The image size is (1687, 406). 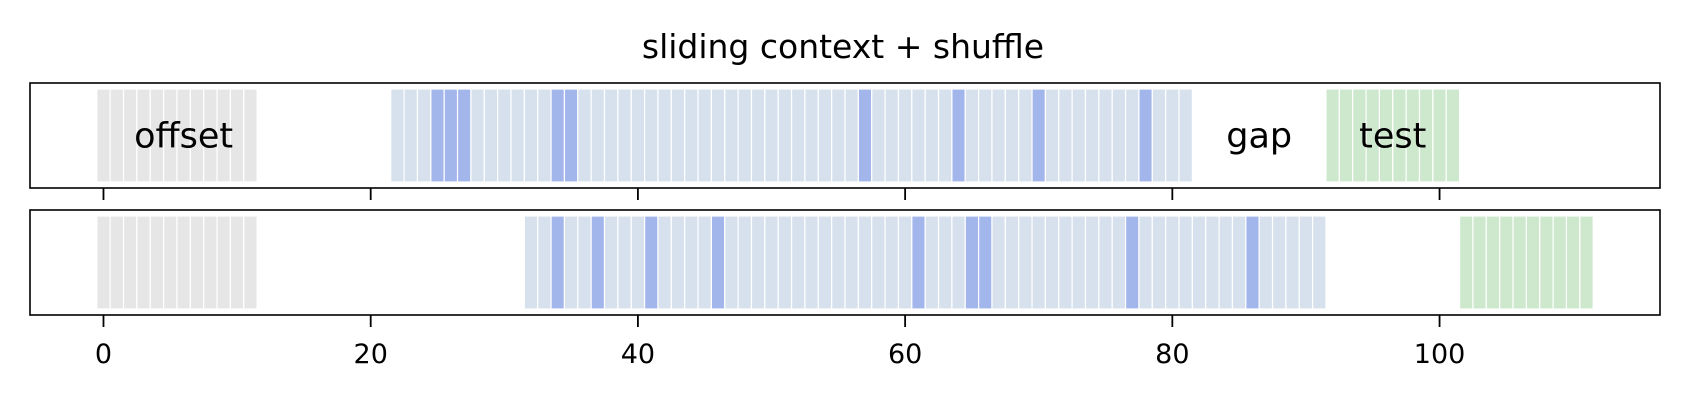 What do you see at coordinates (638, 354) in the screenshot?
I see `x-tick-label: 40` at bounding box center [638, 354].